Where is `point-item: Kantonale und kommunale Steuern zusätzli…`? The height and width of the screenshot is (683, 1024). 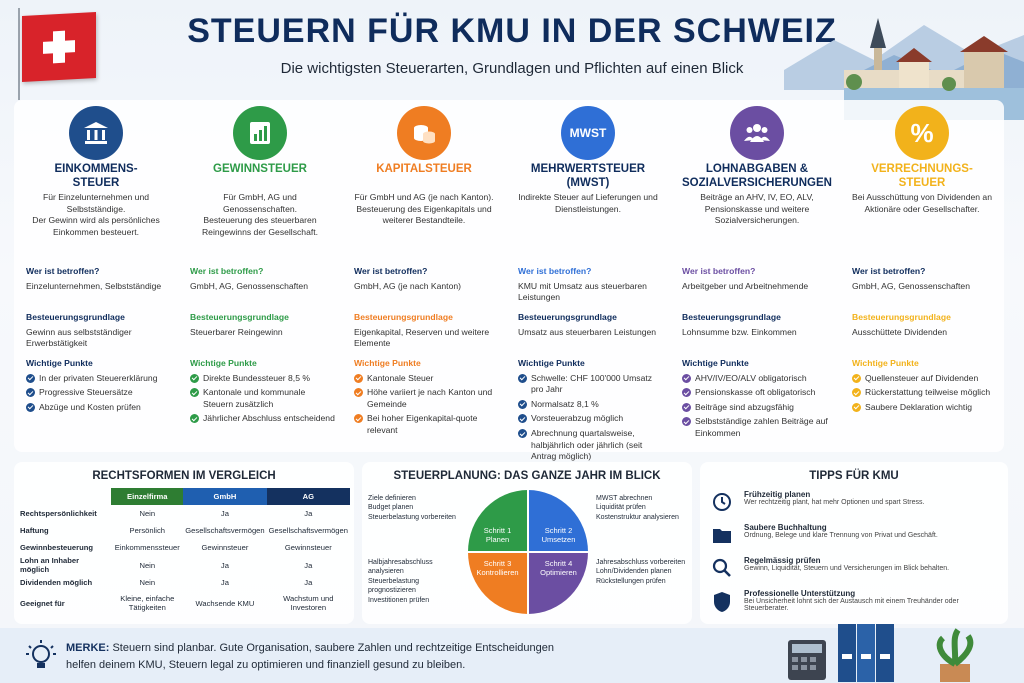 point-item: Kantonale und kommunale Steuern zusätzli… is located at coordinates (263, 398).